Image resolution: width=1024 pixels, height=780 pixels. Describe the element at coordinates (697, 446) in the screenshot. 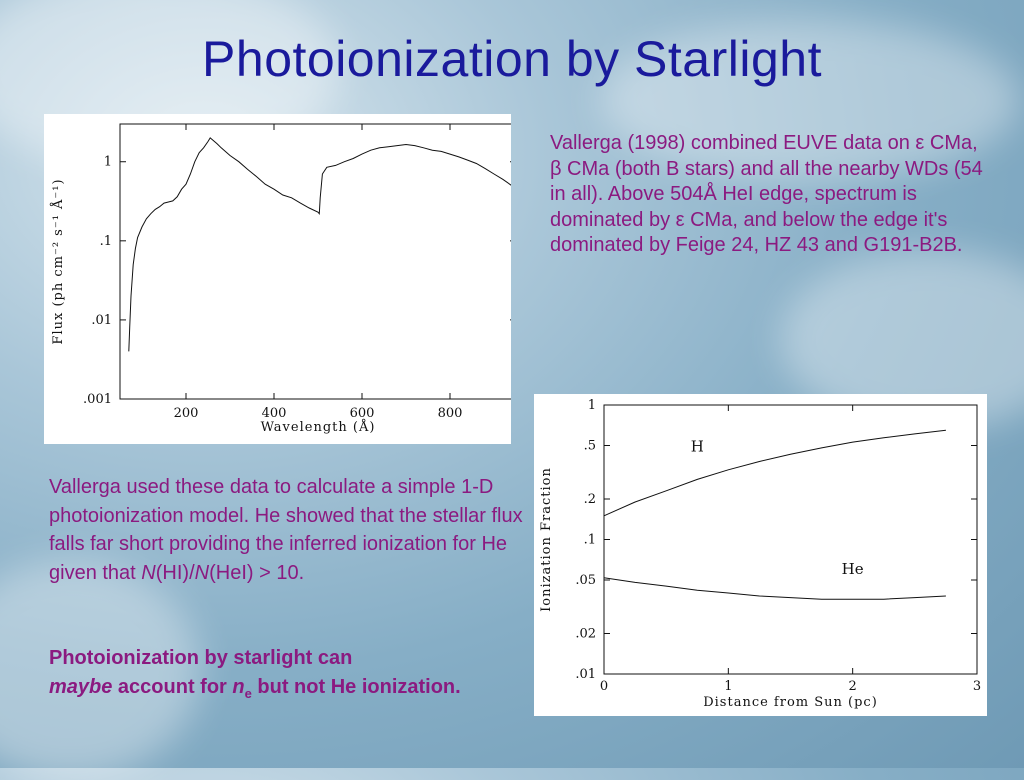

I see `ion-series-label: H` at that location.